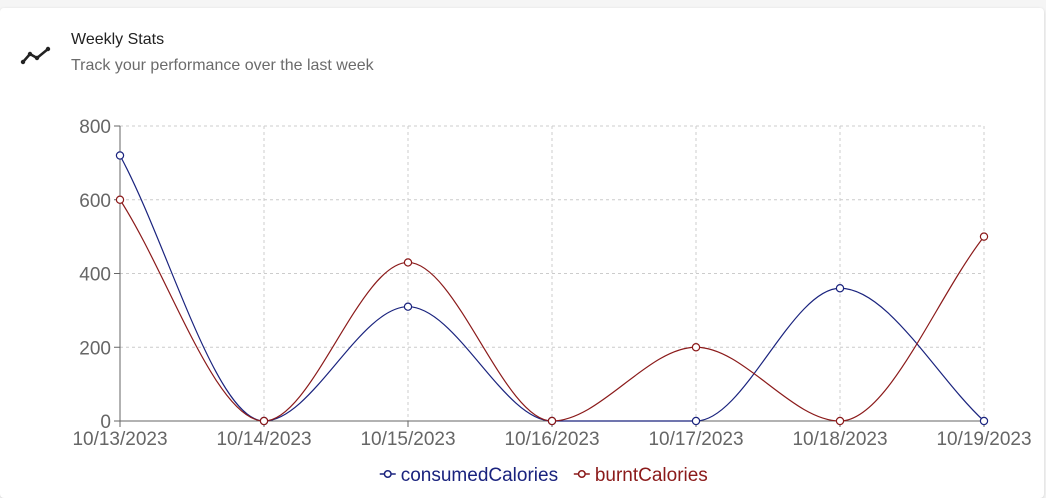  What do you see at coordinates (95, 201) in the screenshot?
I see `y-tick-label: 600` at bounding box center [95, 201].